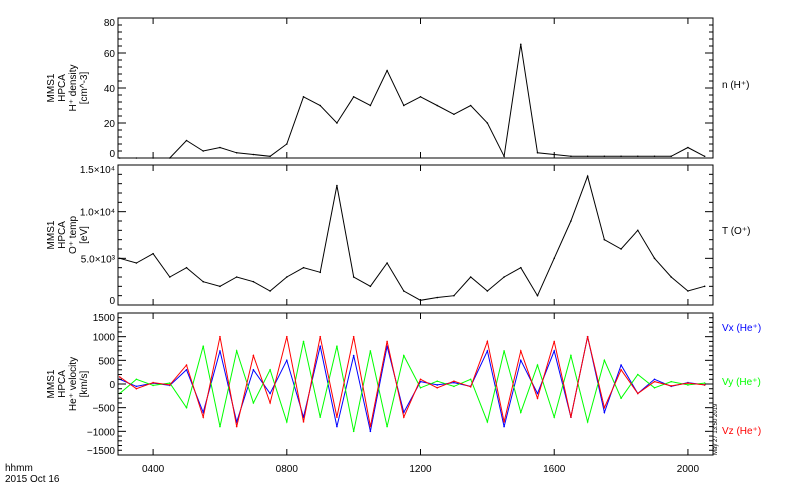 This screenshot has width=800, height=500. What do you see at coordinates (420, 469) in the screenshot?
I see `x-tick-label: 1200` at bounding box center [420, 469].